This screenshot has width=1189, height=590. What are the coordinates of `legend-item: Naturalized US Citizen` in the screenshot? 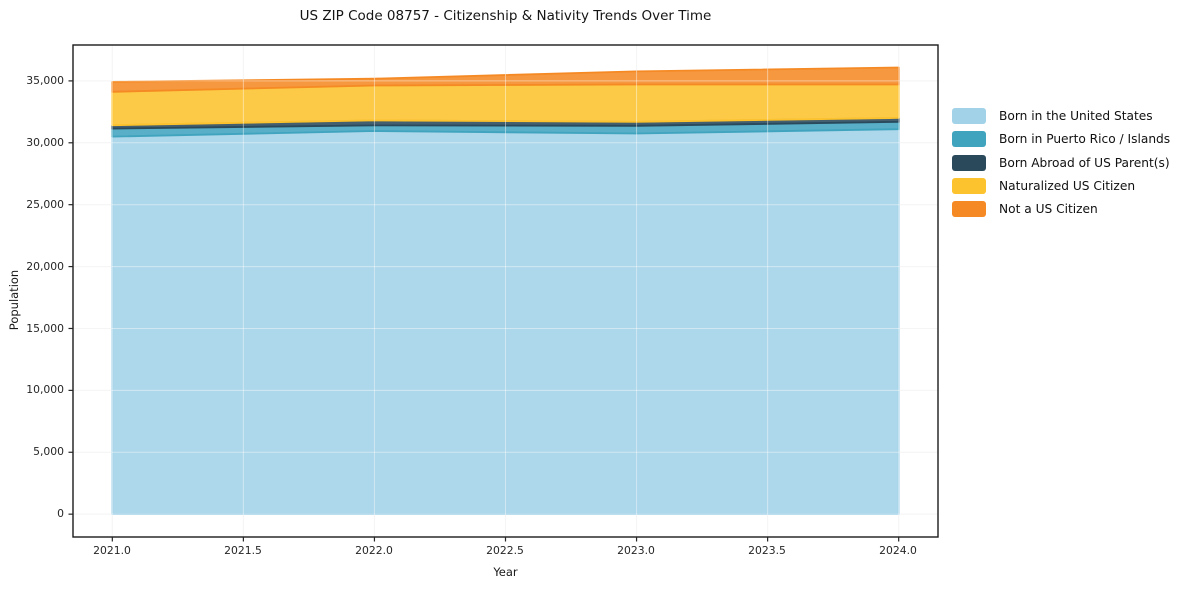 It's located at (1061, 185).